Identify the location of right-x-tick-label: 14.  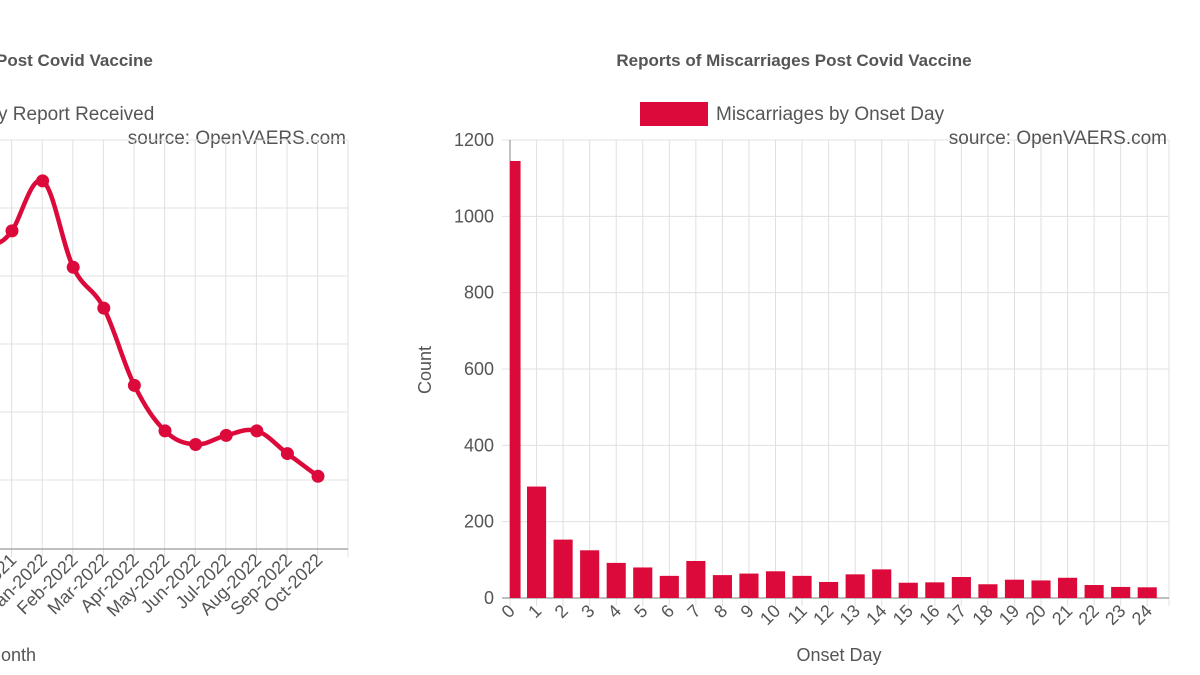
(876, 615).